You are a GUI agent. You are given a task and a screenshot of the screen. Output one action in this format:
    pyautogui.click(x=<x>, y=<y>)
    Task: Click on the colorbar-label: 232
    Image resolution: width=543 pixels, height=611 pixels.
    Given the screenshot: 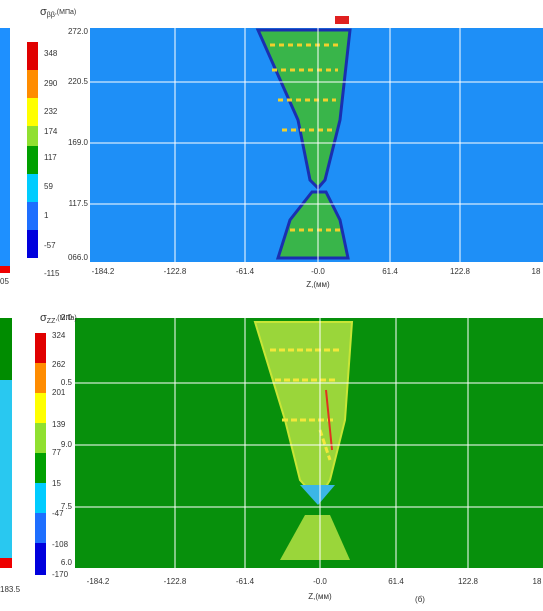 What is the action you would take?
    pyautogui.click(x=51, y=111)
    